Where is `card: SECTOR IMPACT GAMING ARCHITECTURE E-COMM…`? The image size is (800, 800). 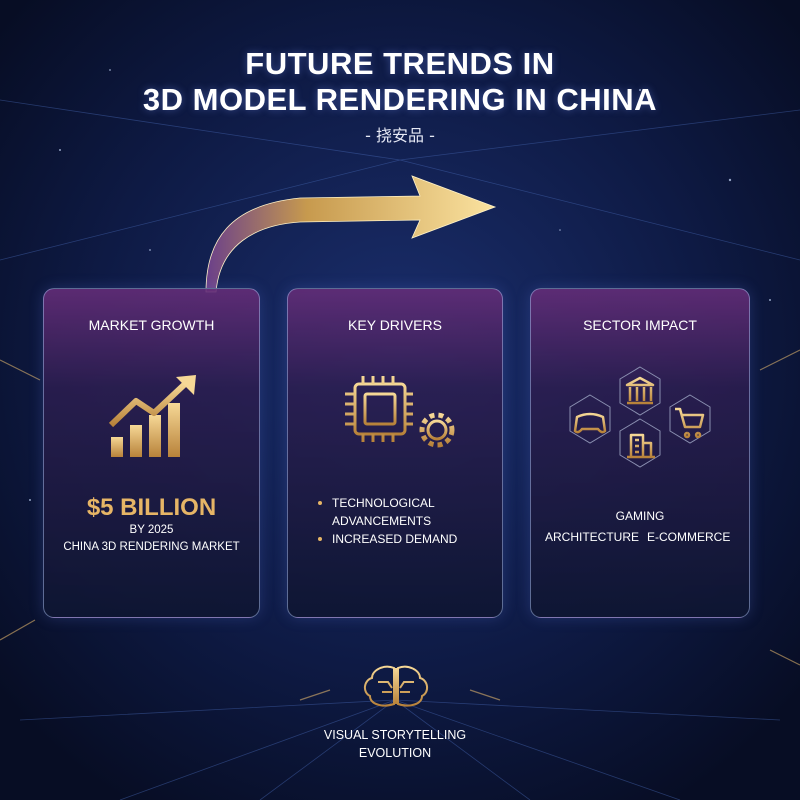 card: SECTOR IMPACT GAMING ARCHITECTURE E-COMM… is located at coordinates (640, 453).